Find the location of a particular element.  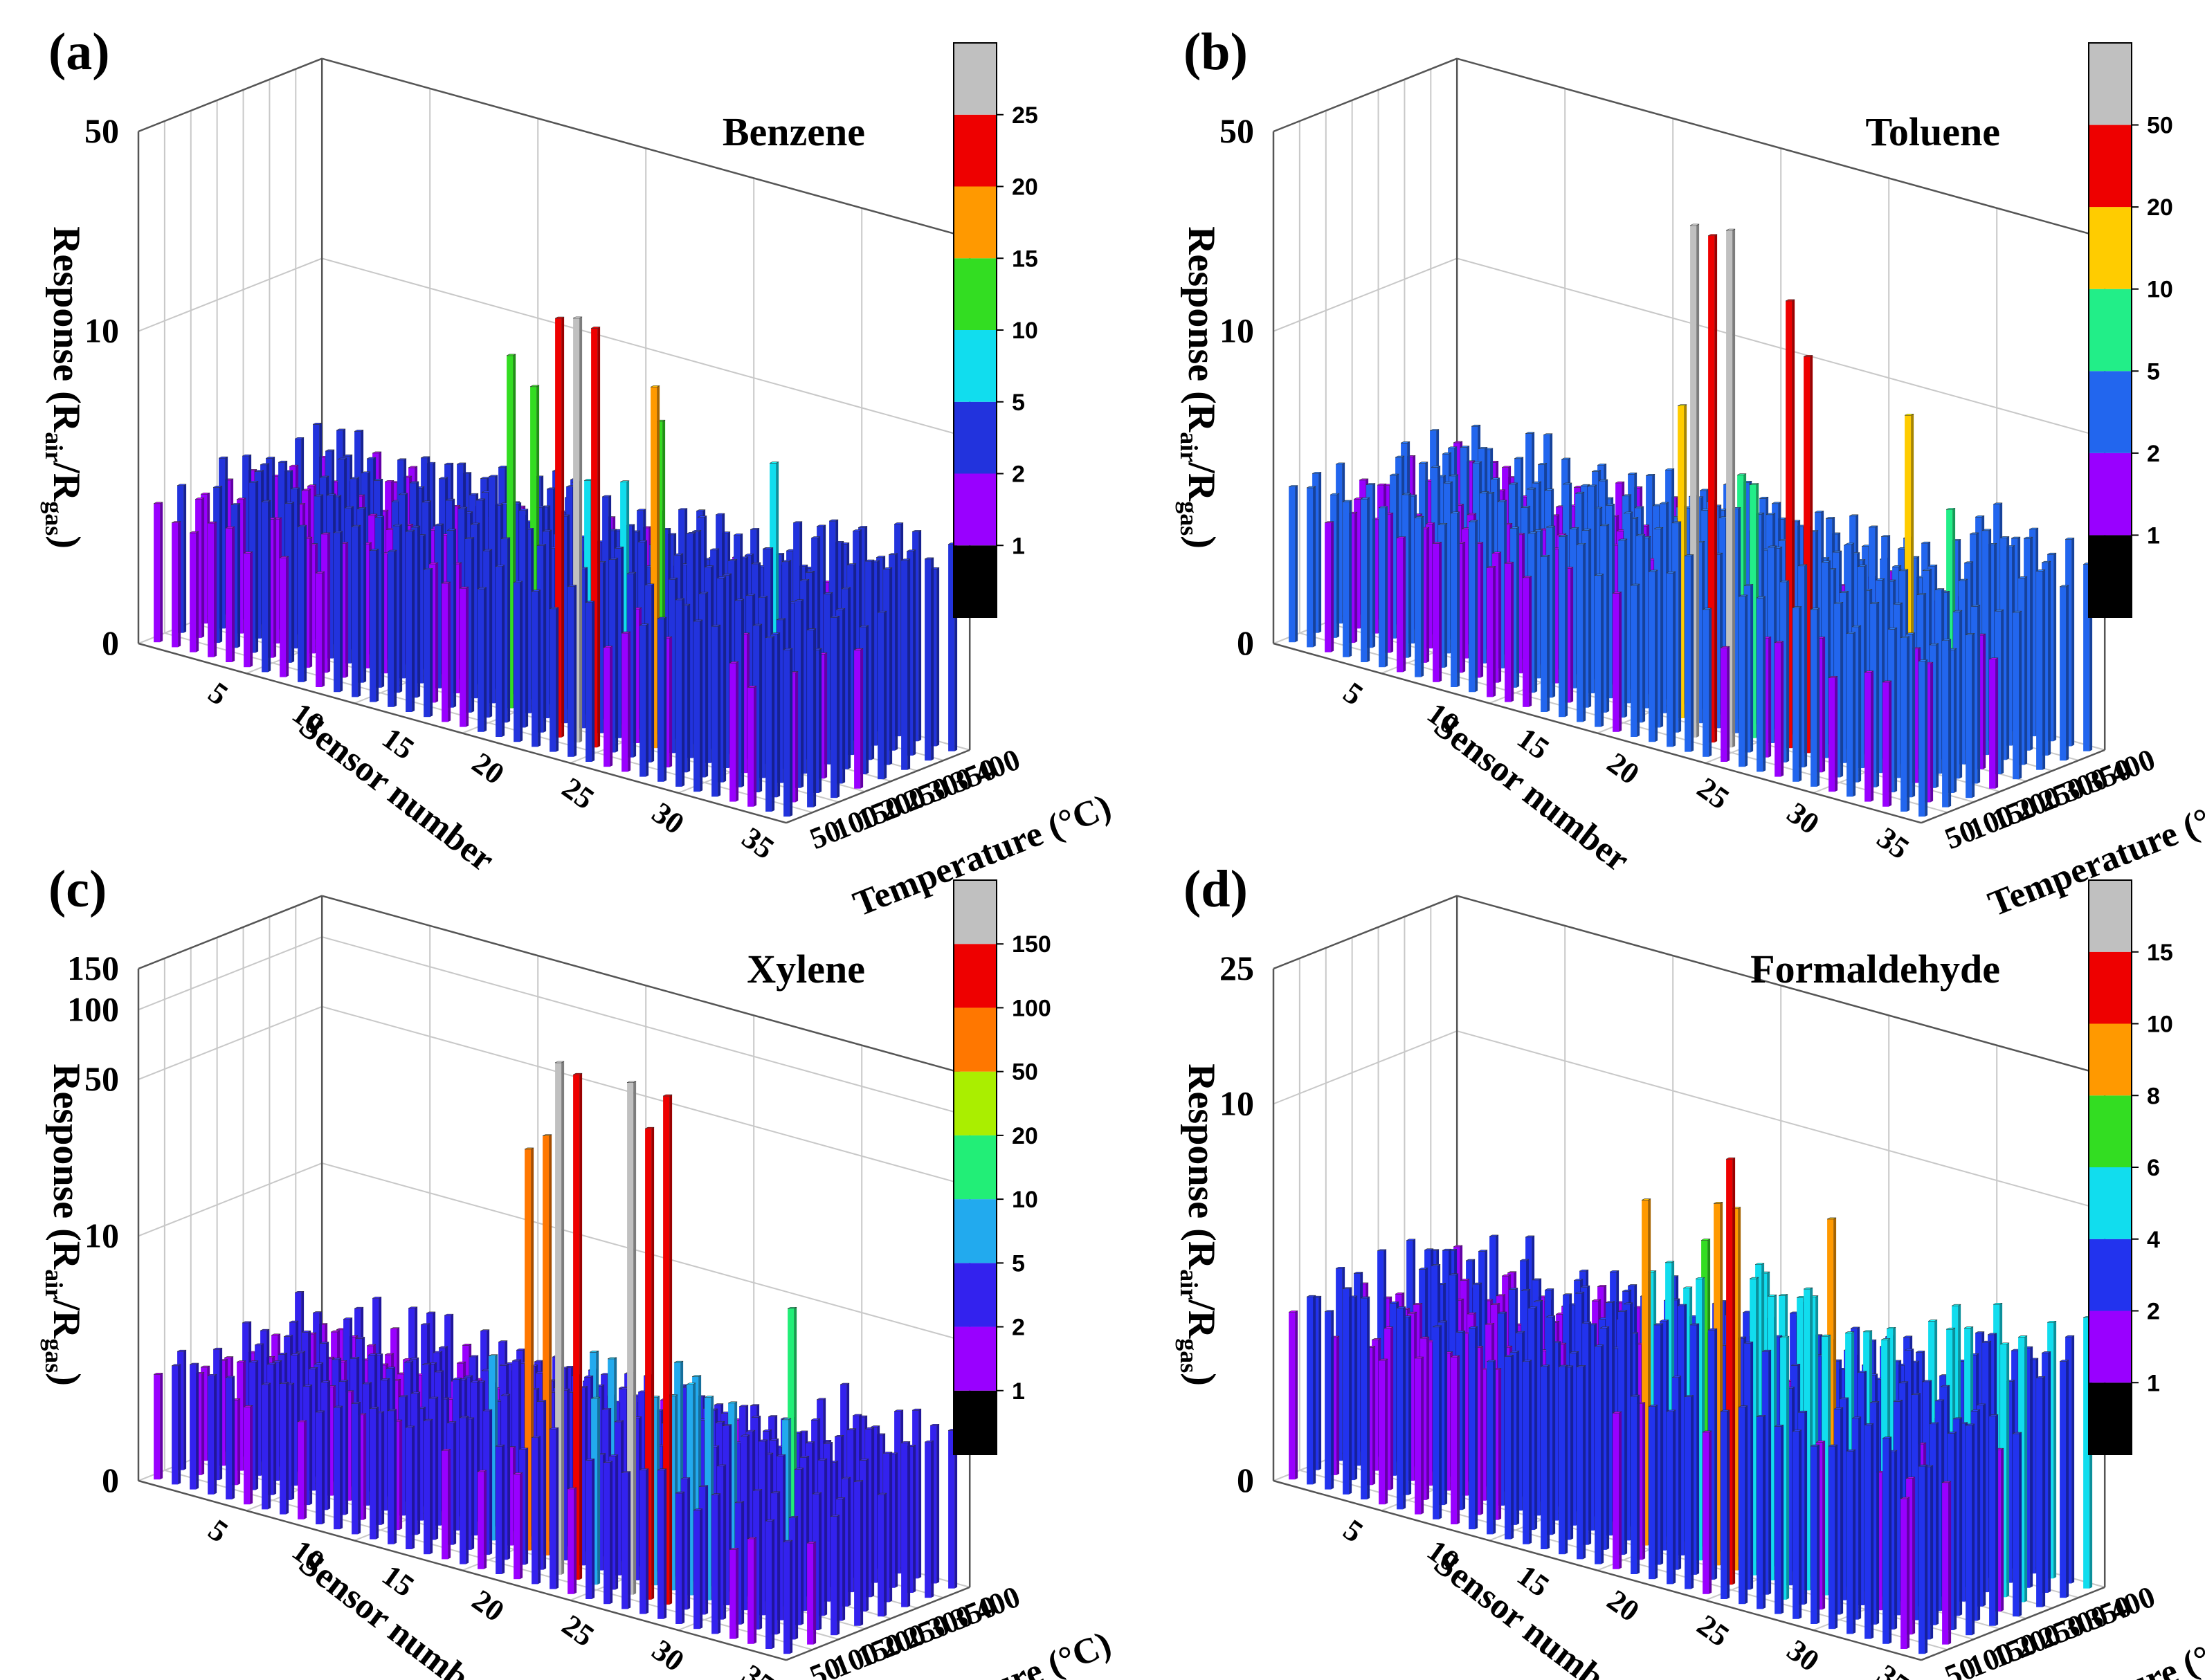

gas-title: Formaldehyde is located at coordinates (1875, 969).